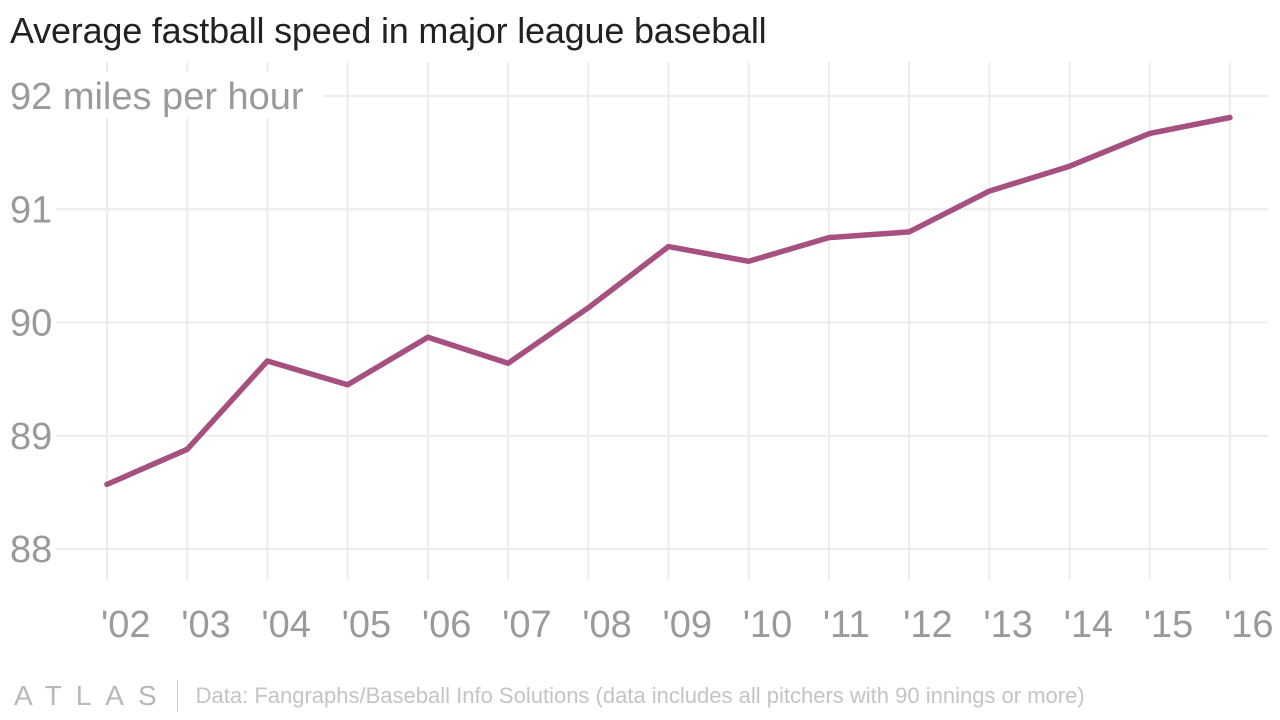  I want to click on x-tick-label: '11, so click(846, 625).